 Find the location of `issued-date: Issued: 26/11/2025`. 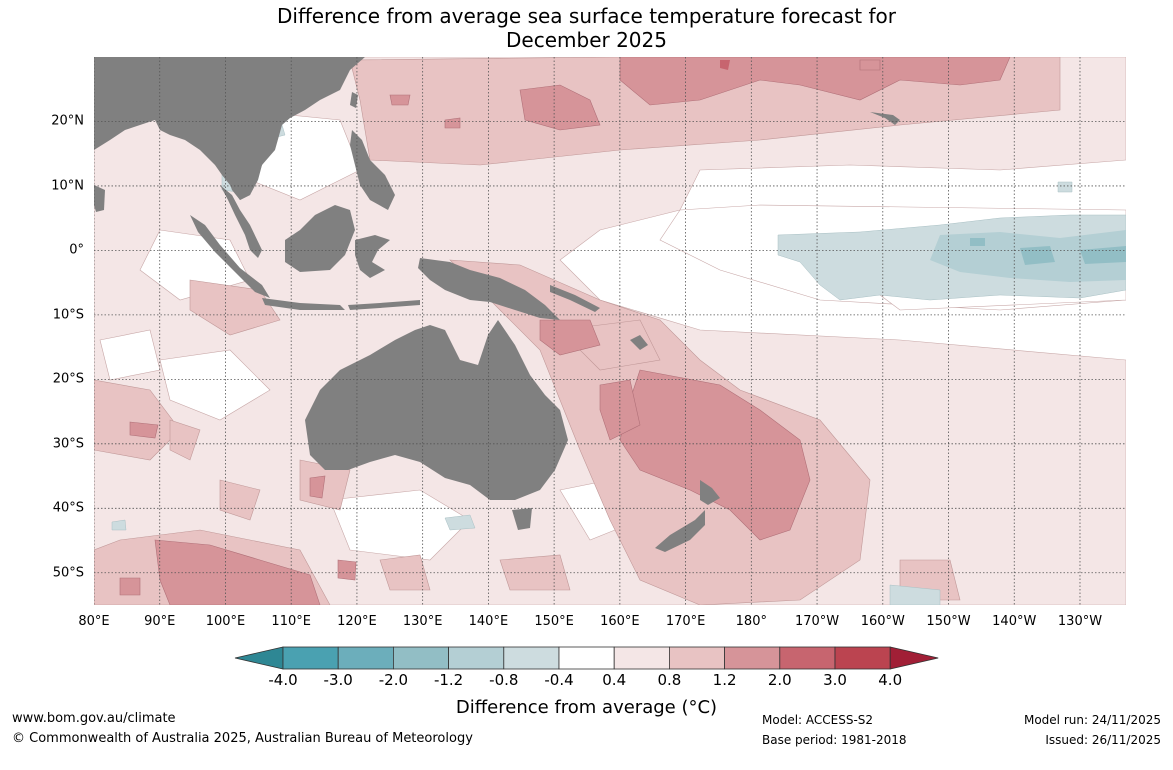

issued-date: Issued: 26/11/2025 is located at coordinates (1103, 740).